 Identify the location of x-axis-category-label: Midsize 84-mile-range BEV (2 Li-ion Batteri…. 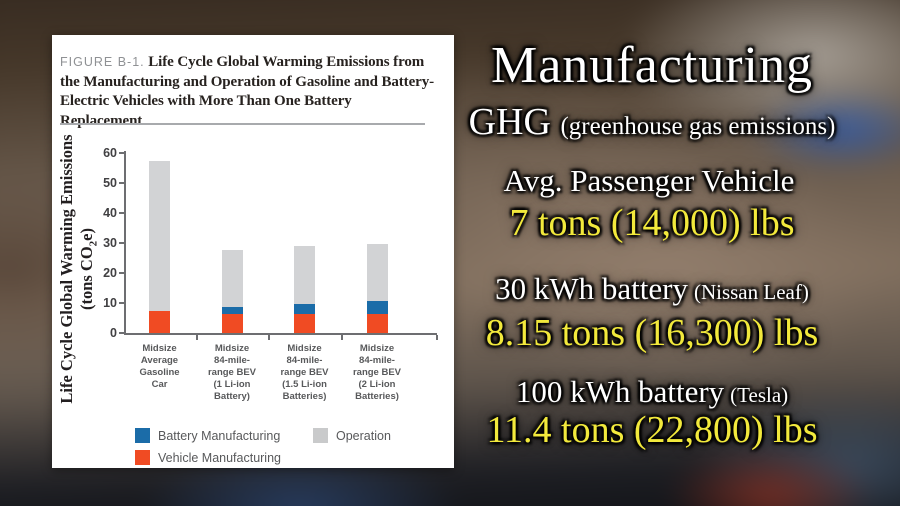
(377, 372).